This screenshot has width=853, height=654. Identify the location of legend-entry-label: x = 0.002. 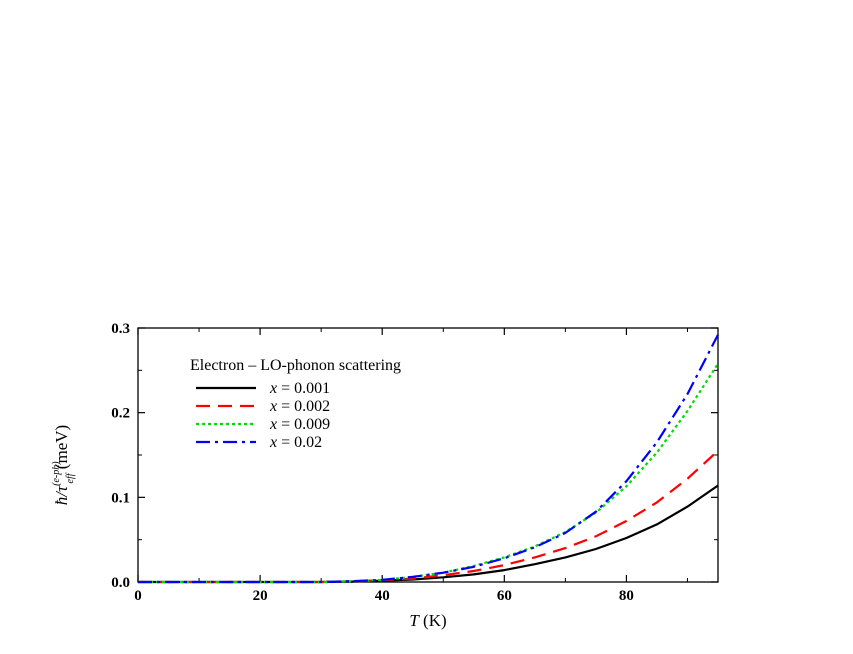
(299, 406).